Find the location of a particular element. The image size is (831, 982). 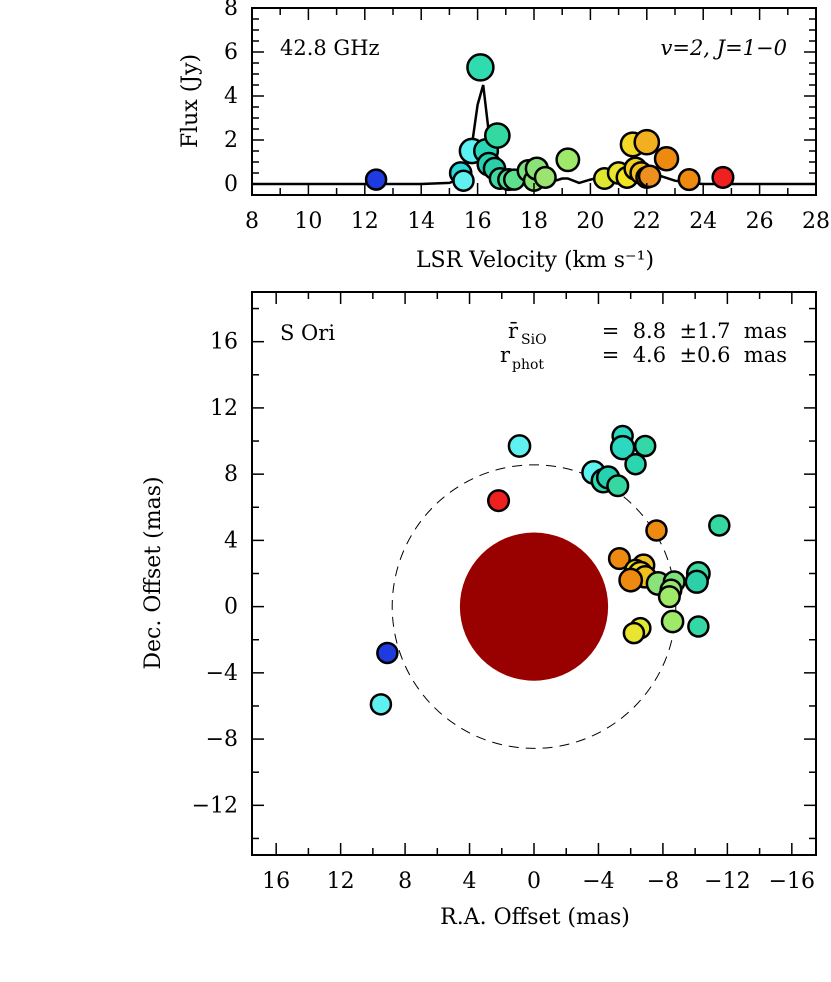

spectrum-x-tick-label: 20 is located at coordinates (590, 221).